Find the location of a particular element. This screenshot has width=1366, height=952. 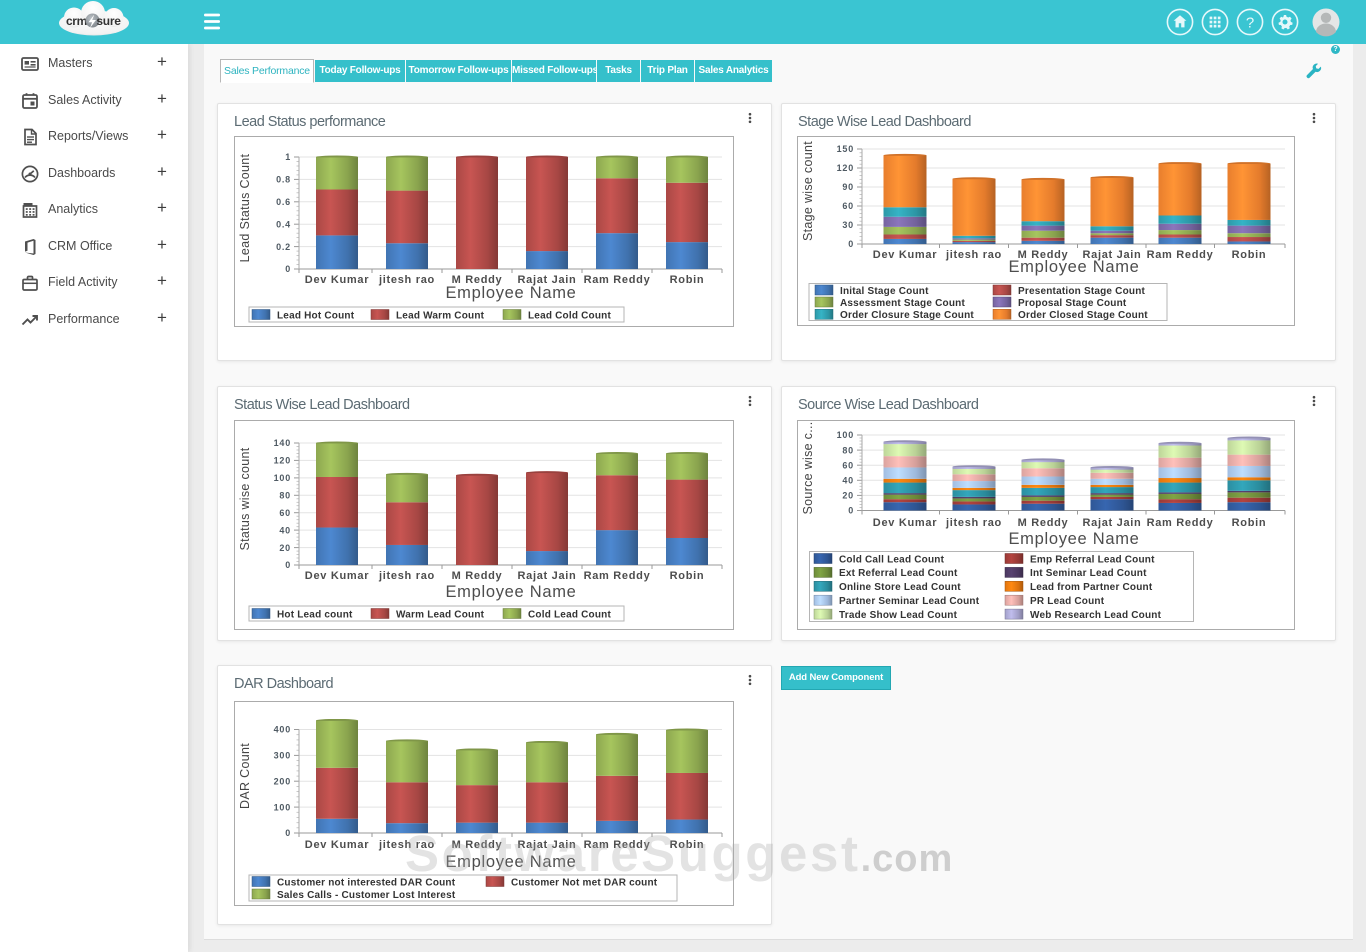

svg-text: Int Seminar Lead Count is located at coordinates (1088, 573).